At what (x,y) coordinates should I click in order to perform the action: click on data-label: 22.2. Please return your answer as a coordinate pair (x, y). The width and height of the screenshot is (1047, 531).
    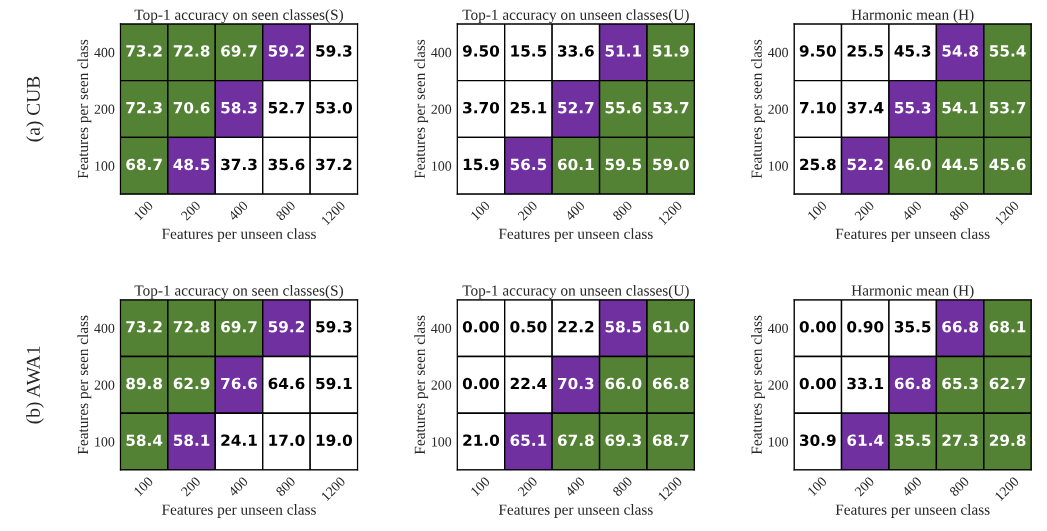
    Looking at the image, I should click on (576, 326).